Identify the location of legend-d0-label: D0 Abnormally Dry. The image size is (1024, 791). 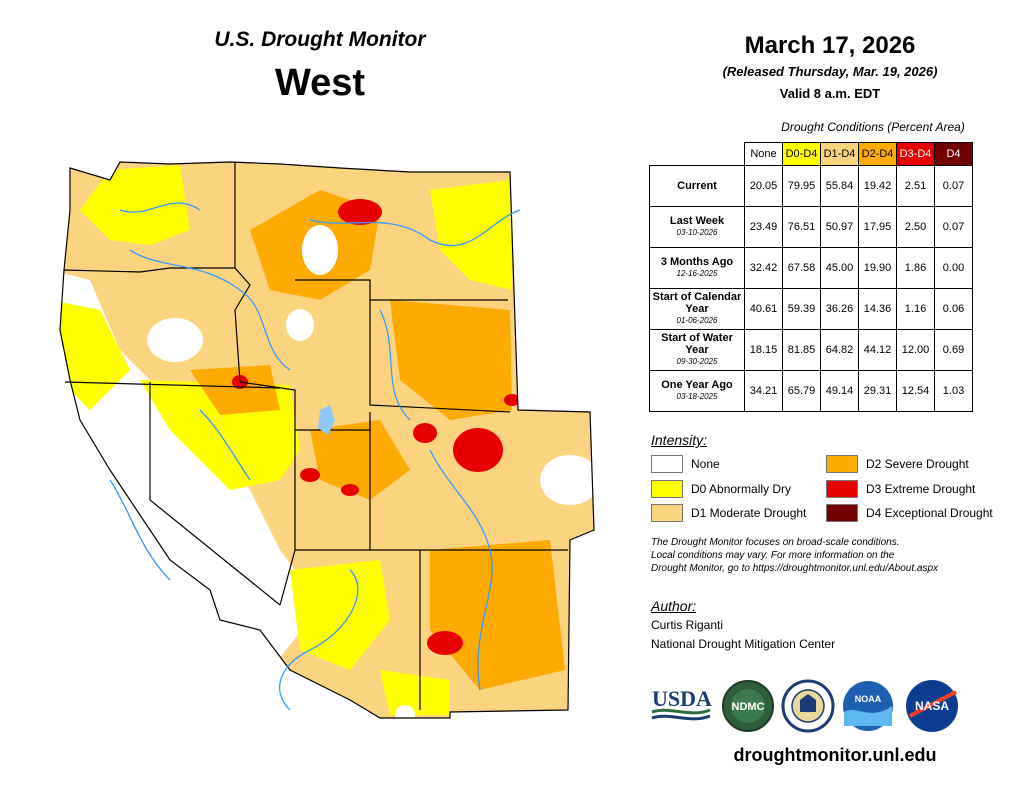
(741, 489).